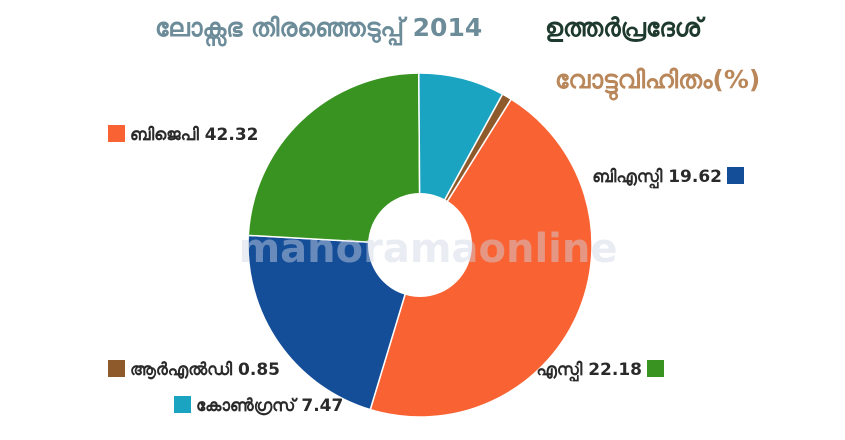 This screenshot has width=845, height=440. I want to click on legend-label-0: ബിജെപി 42.32, so click(194, 135).